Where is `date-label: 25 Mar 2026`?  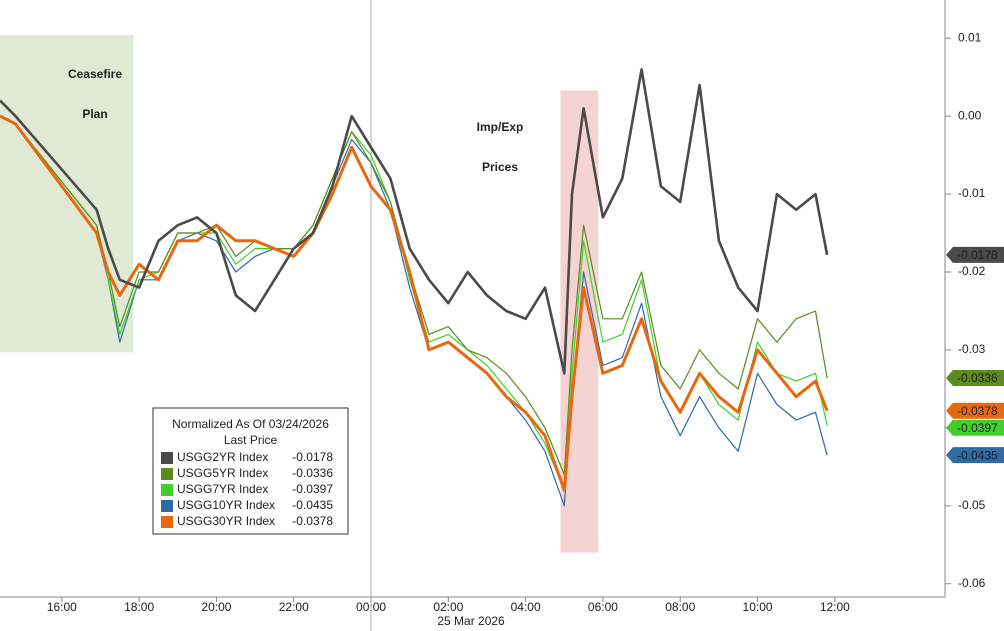
date-label: 25 Mar 2026 is located at coordinates (471, 621).